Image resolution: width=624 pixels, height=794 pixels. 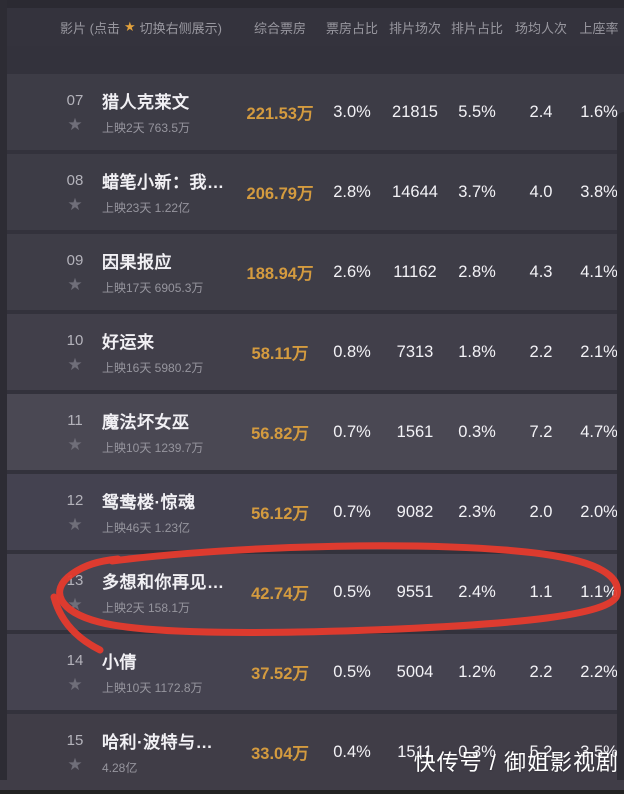 What do you see at coordinates (280, 354) in the screenshot?
I see `box-office-value: 58.11万` at bounding box center [280, 354].